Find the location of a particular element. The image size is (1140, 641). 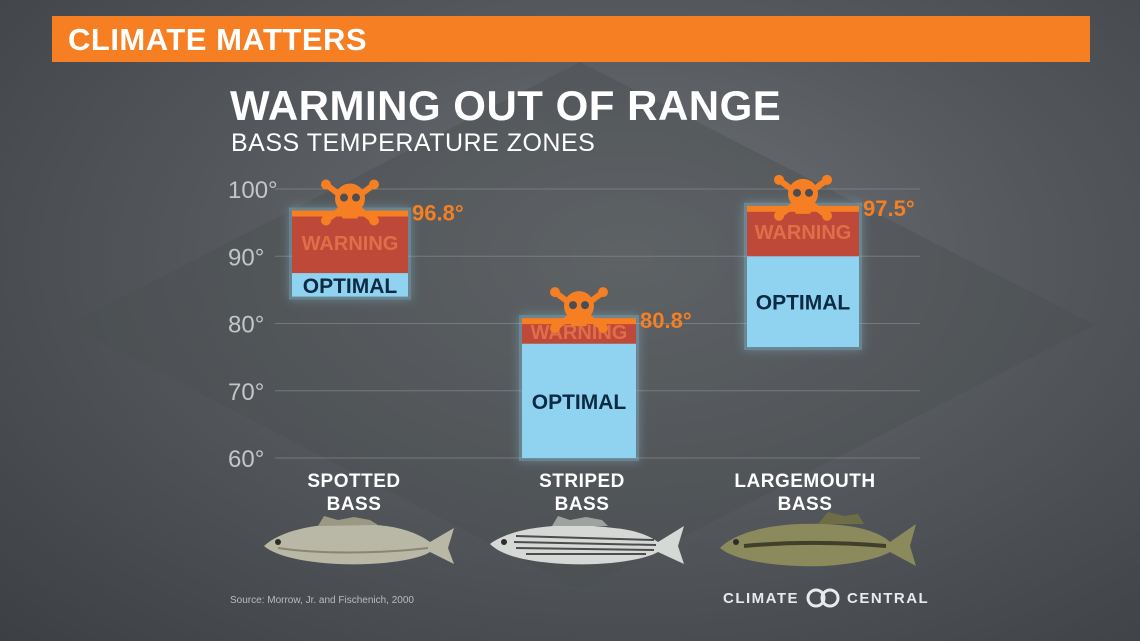

max-temp-label: 80.8° is located at coordinates (666, 320).